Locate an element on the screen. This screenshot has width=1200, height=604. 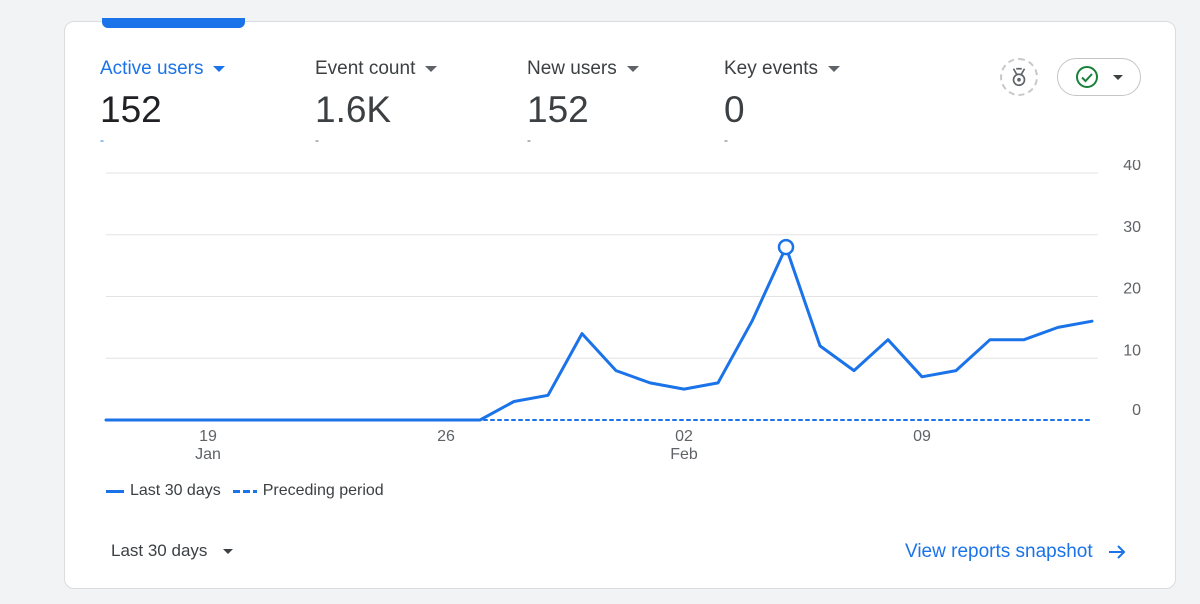
metric-new-users: New users 152 - is located at coordinates (583, 101).